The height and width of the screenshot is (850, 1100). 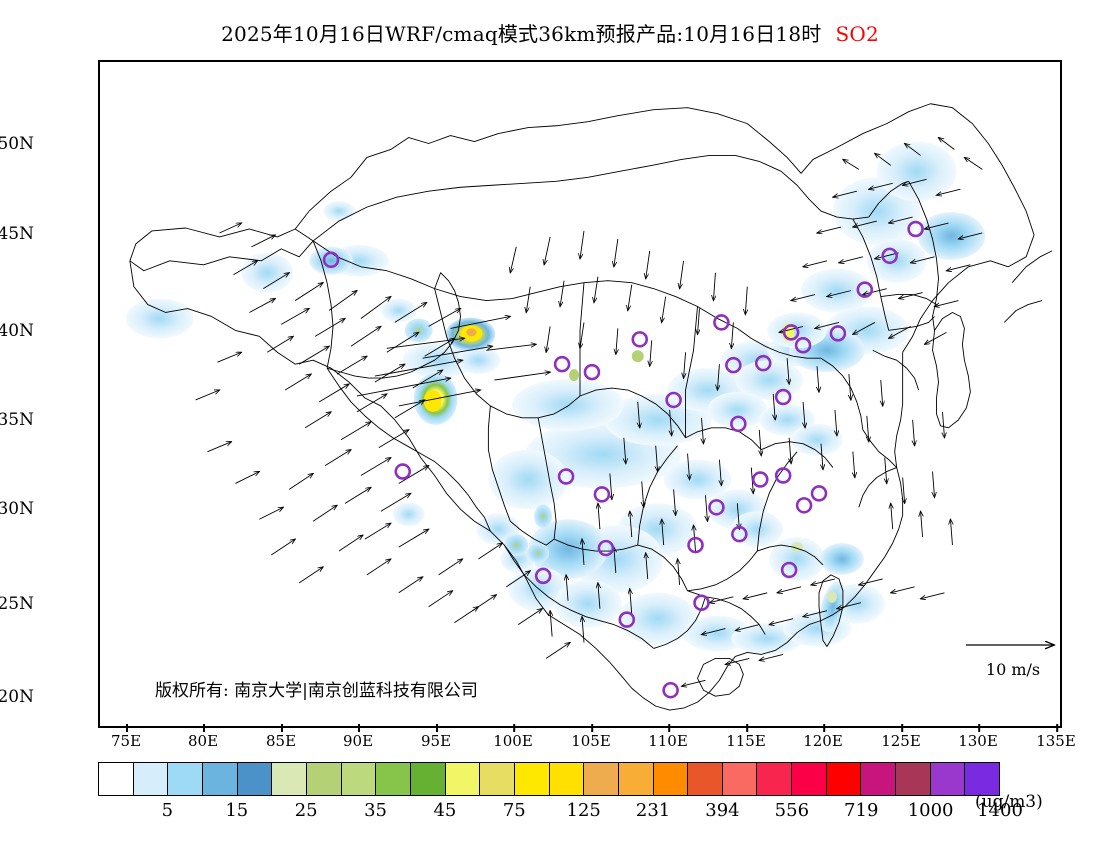 I want to click on x-tick-label: 125E, so click(x=901, y=741).